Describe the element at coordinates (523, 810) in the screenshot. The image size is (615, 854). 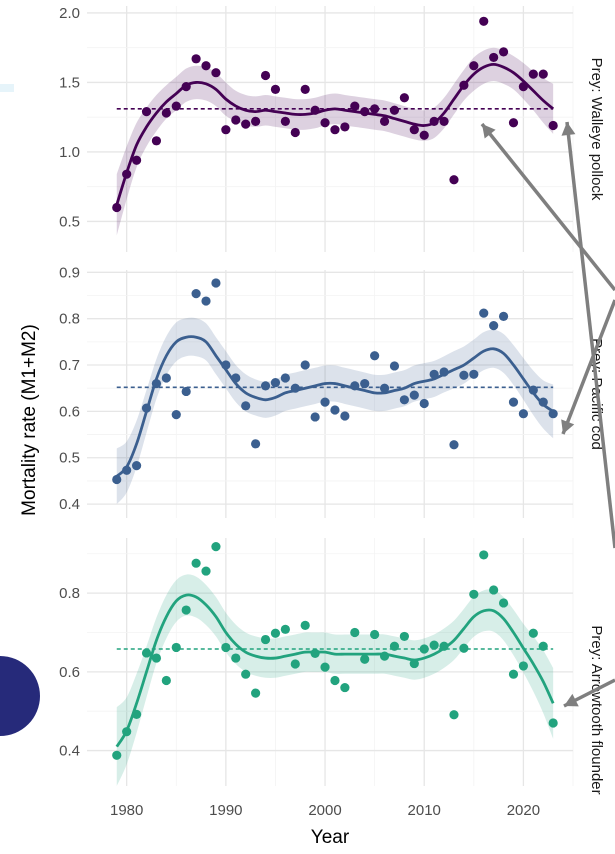
I see `x-tick-label: 2020` at that location.